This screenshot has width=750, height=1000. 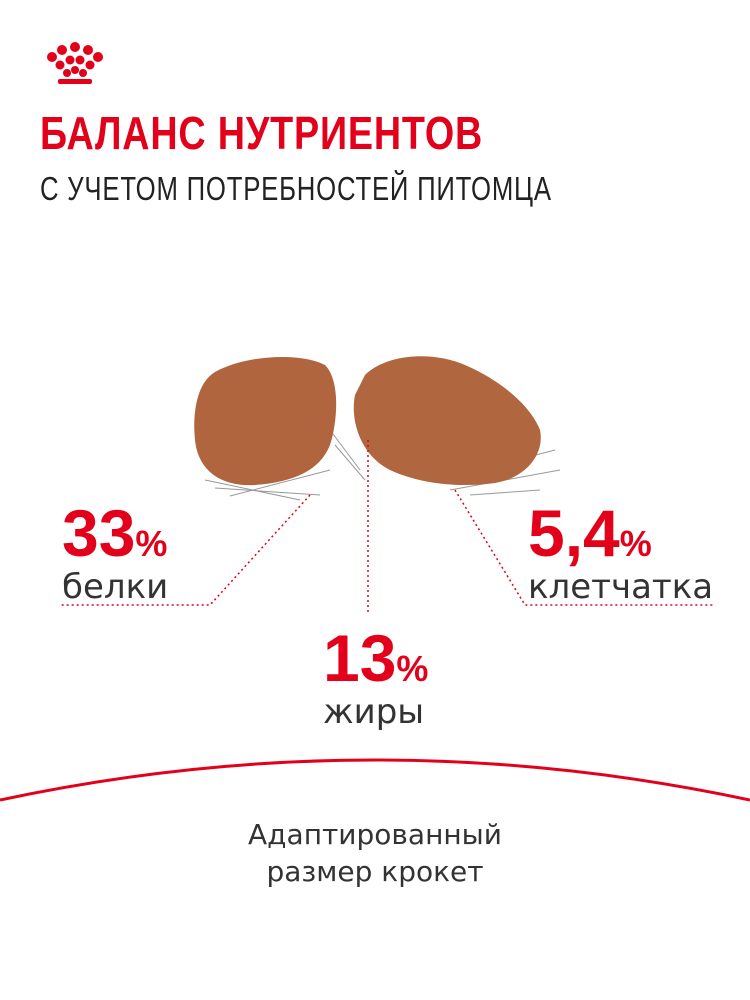 I want to click on kibble-right, so click(x=447, y=421).